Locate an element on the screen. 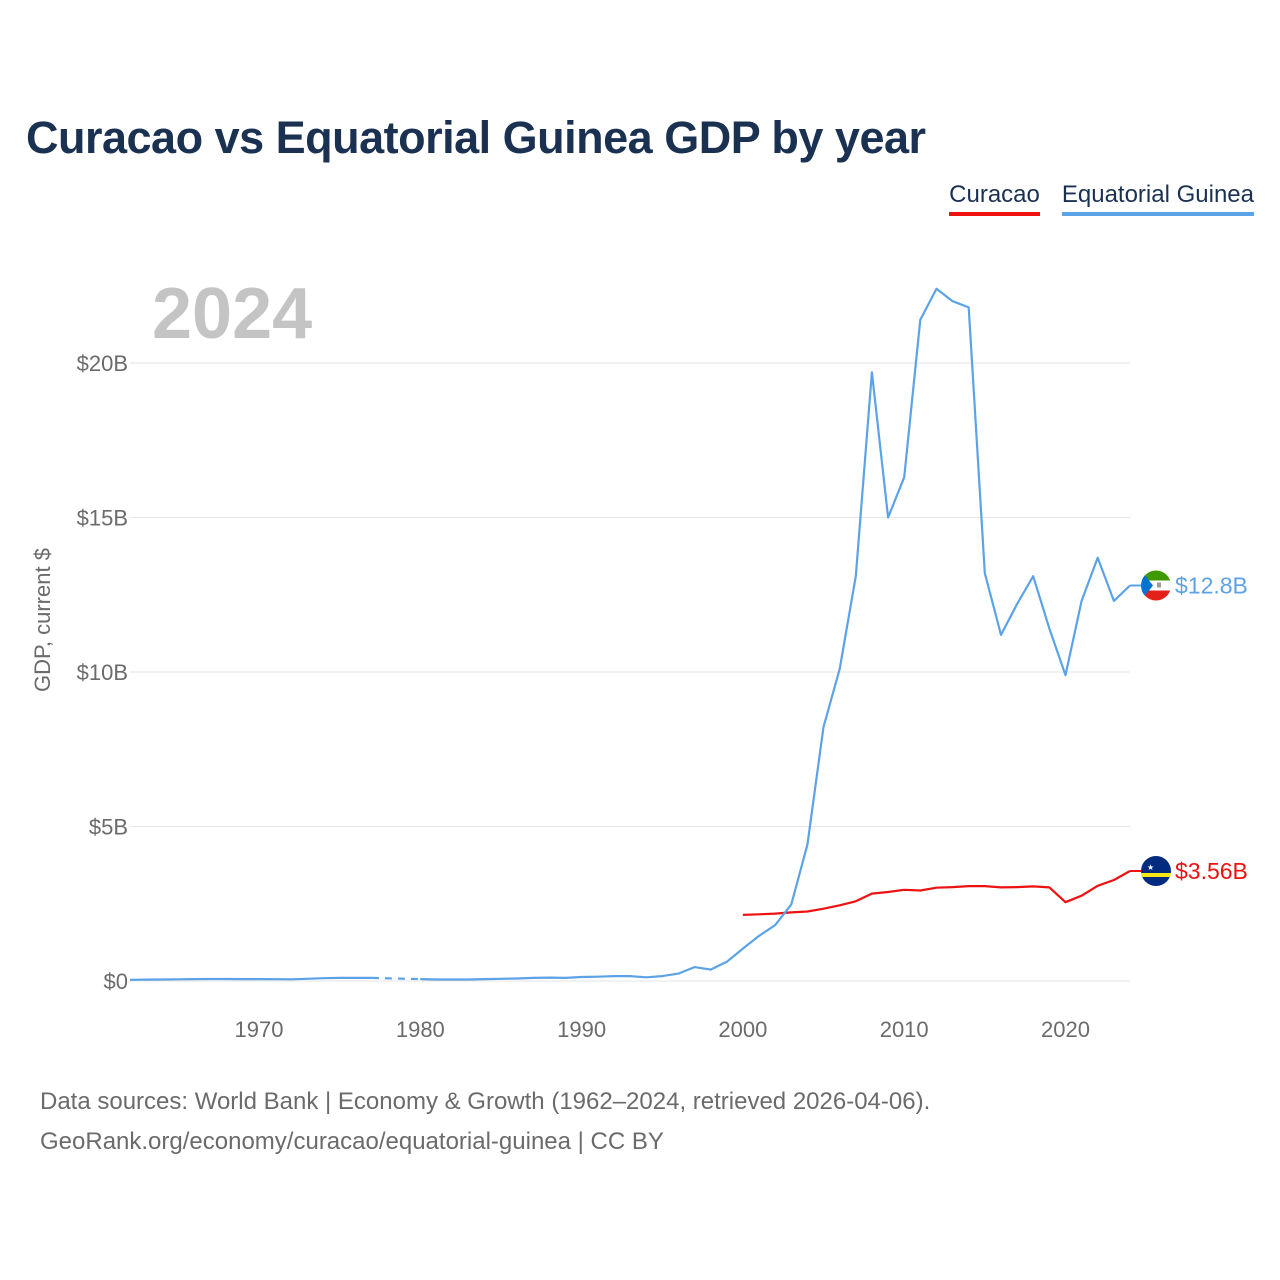 This screenshot has width=1280, height=1280. legend: Curacao Equatorial Guinea is located at coordinates (1101, 198).